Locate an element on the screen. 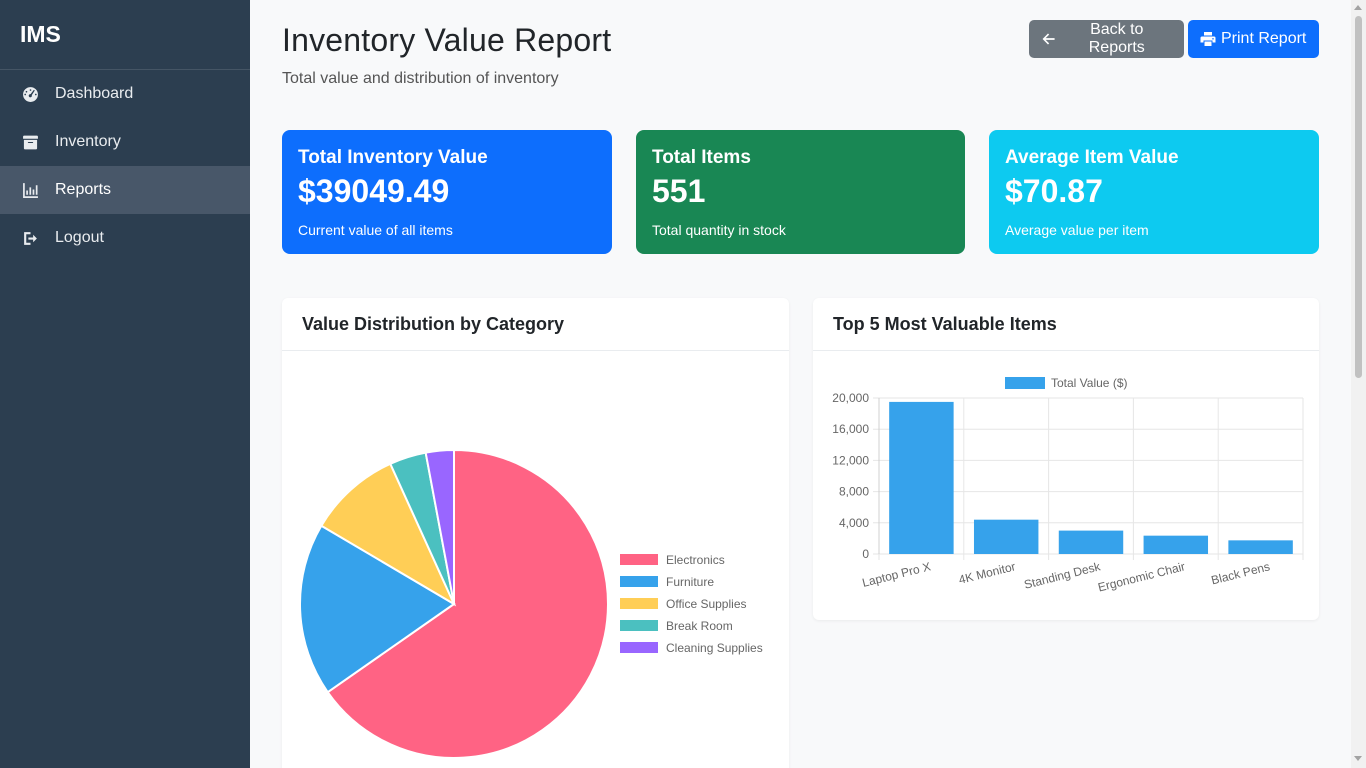 This screenshot has height=768, width=1366. brand-logo: IMS is located at coordinates (125, 35).